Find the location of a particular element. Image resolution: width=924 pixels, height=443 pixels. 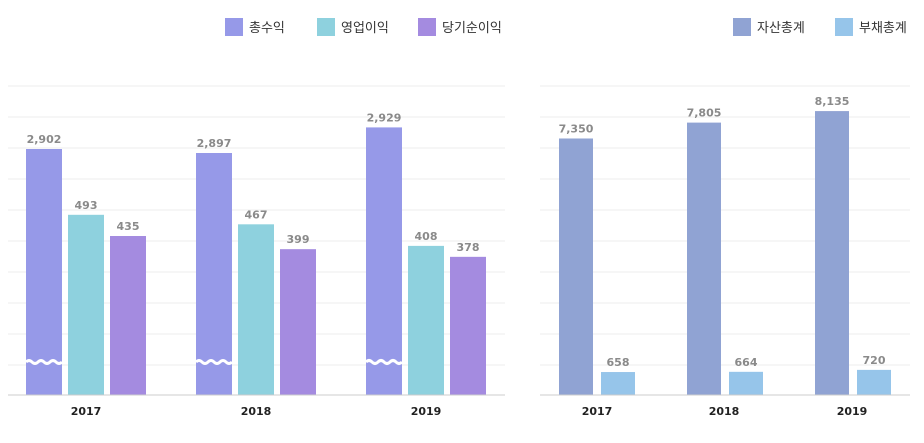

data-label-2019-2: 408 is located at coordinates (426, 236).